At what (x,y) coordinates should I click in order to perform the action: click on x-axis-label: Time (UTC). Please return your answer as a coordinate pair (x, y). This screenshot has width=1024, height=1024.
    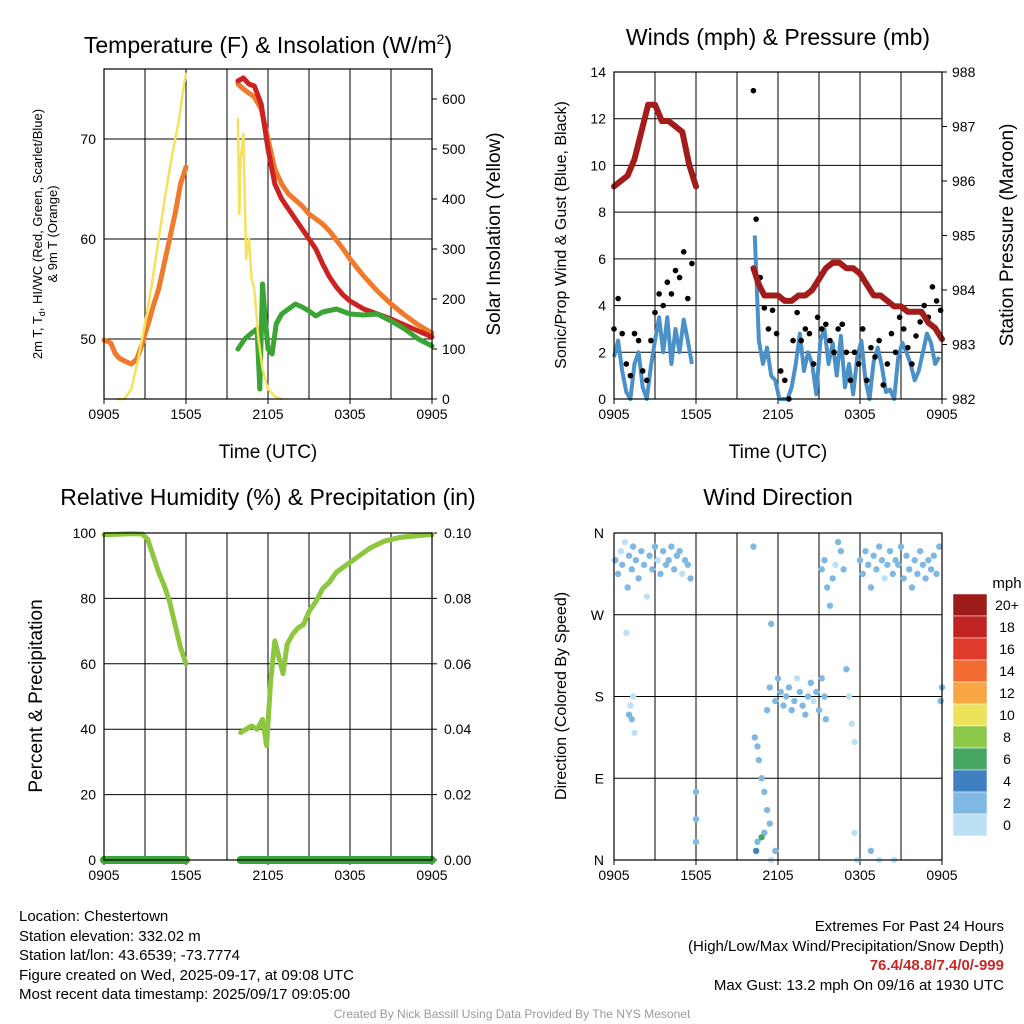
    Looking at the image, I should click on (778, 452).